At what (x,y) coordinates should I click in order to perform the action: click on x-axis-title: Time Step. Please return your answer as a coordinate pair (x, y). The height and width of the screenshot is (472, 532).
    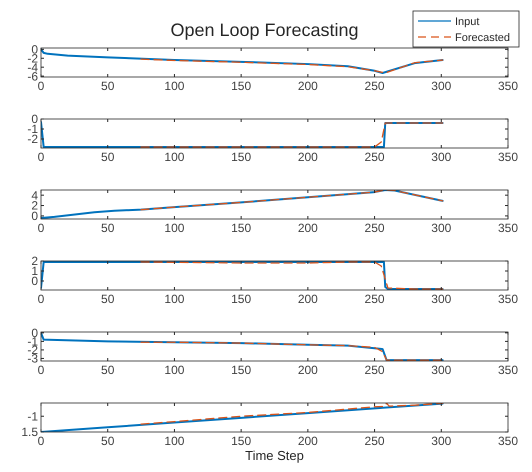
    Looking at the image, I should click on (274, 455).